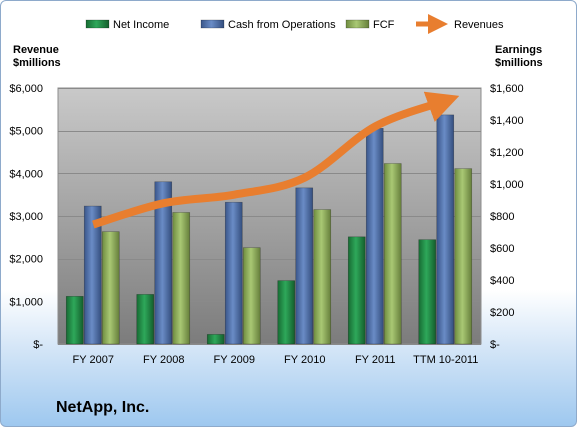 The width and height of the screenshot is (577, 427). What do you see at coordinates (495, 345) in the screenshot?
I see `right-tick-label-0: $-` at bounding box center [495, 345].